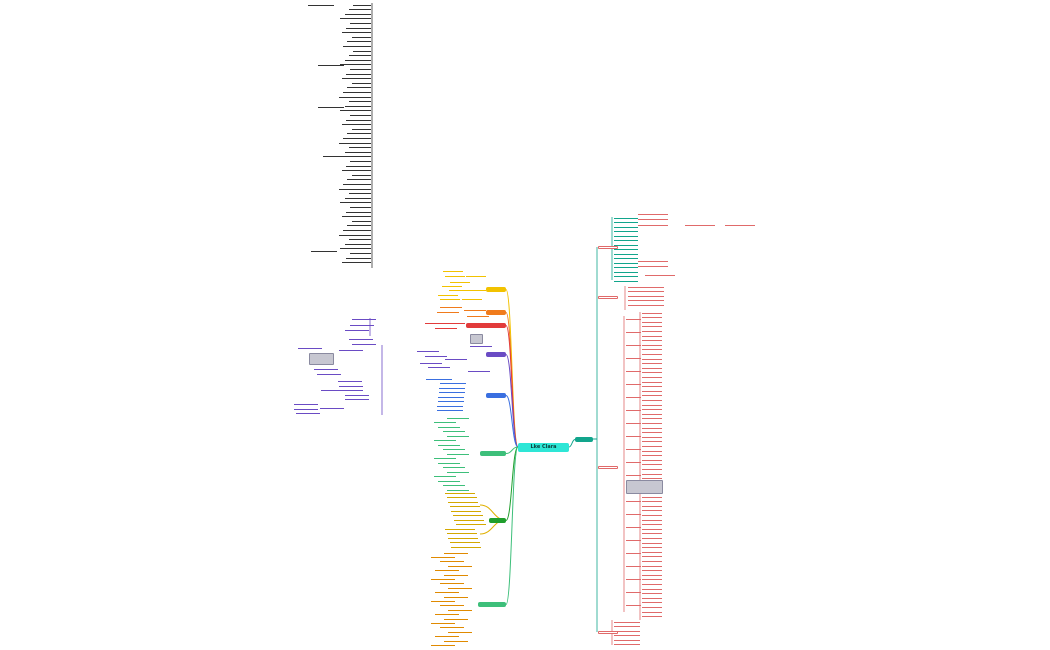  What do you see at coordinates (584, 439) in the screenshot?
I see `branch-node-teal` at bounding box center [584, 439].